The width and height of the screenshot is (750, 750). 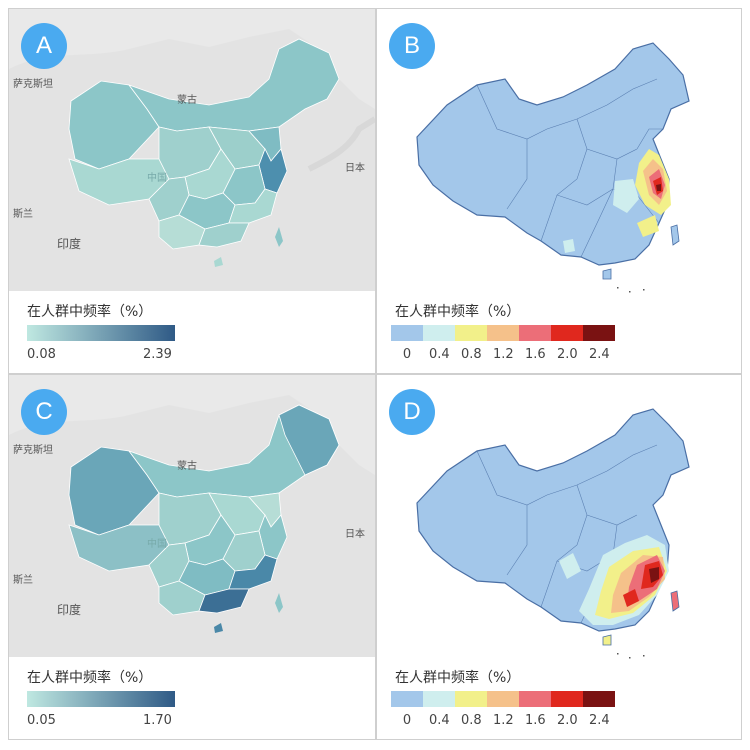 What do you see at coordinates (101, 699) in the screenshot?
I see `legend-gradient-c` at bounding box center [101, 699].